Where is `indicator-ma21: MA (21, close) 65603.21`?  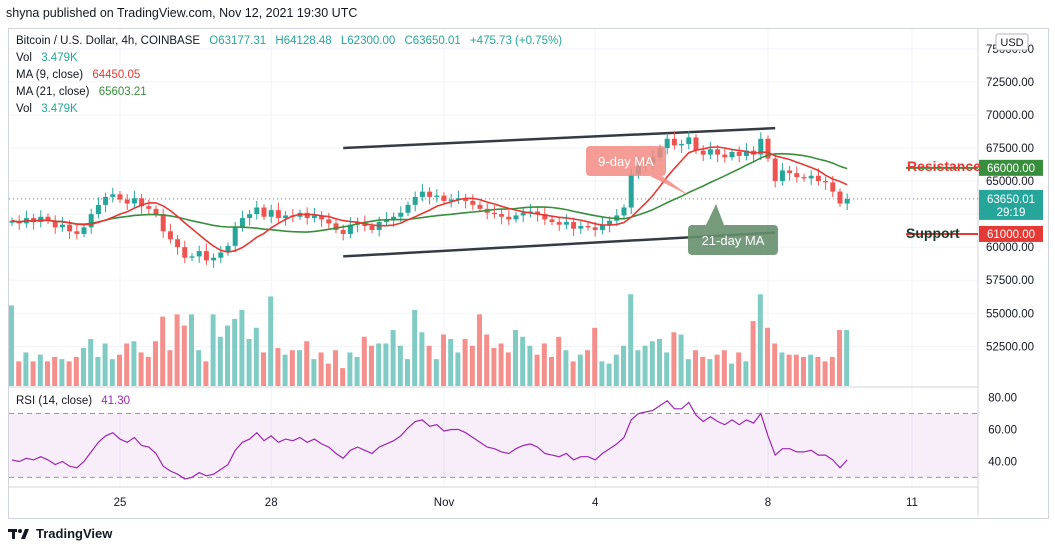 indicator-ma21: MA (21, close) 65603.21 is located at coordinates (81, 92).